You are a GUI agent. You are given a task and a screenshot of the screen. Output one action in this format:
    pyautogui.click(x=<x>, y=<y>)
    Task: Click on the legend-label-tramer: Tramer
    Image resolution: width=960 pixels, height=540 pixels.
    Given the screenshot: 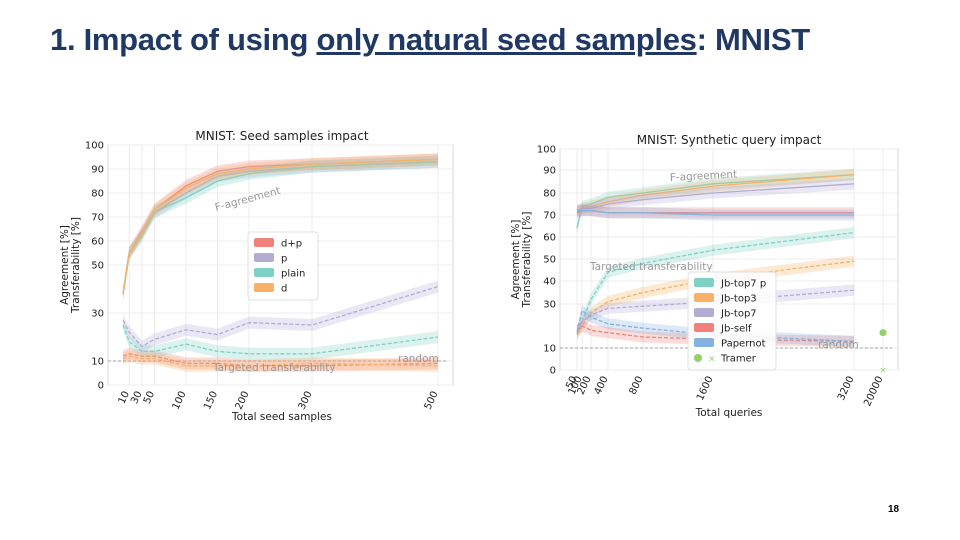 What is the action you would take?
    pyautogui.click(x=738, y=359)
    